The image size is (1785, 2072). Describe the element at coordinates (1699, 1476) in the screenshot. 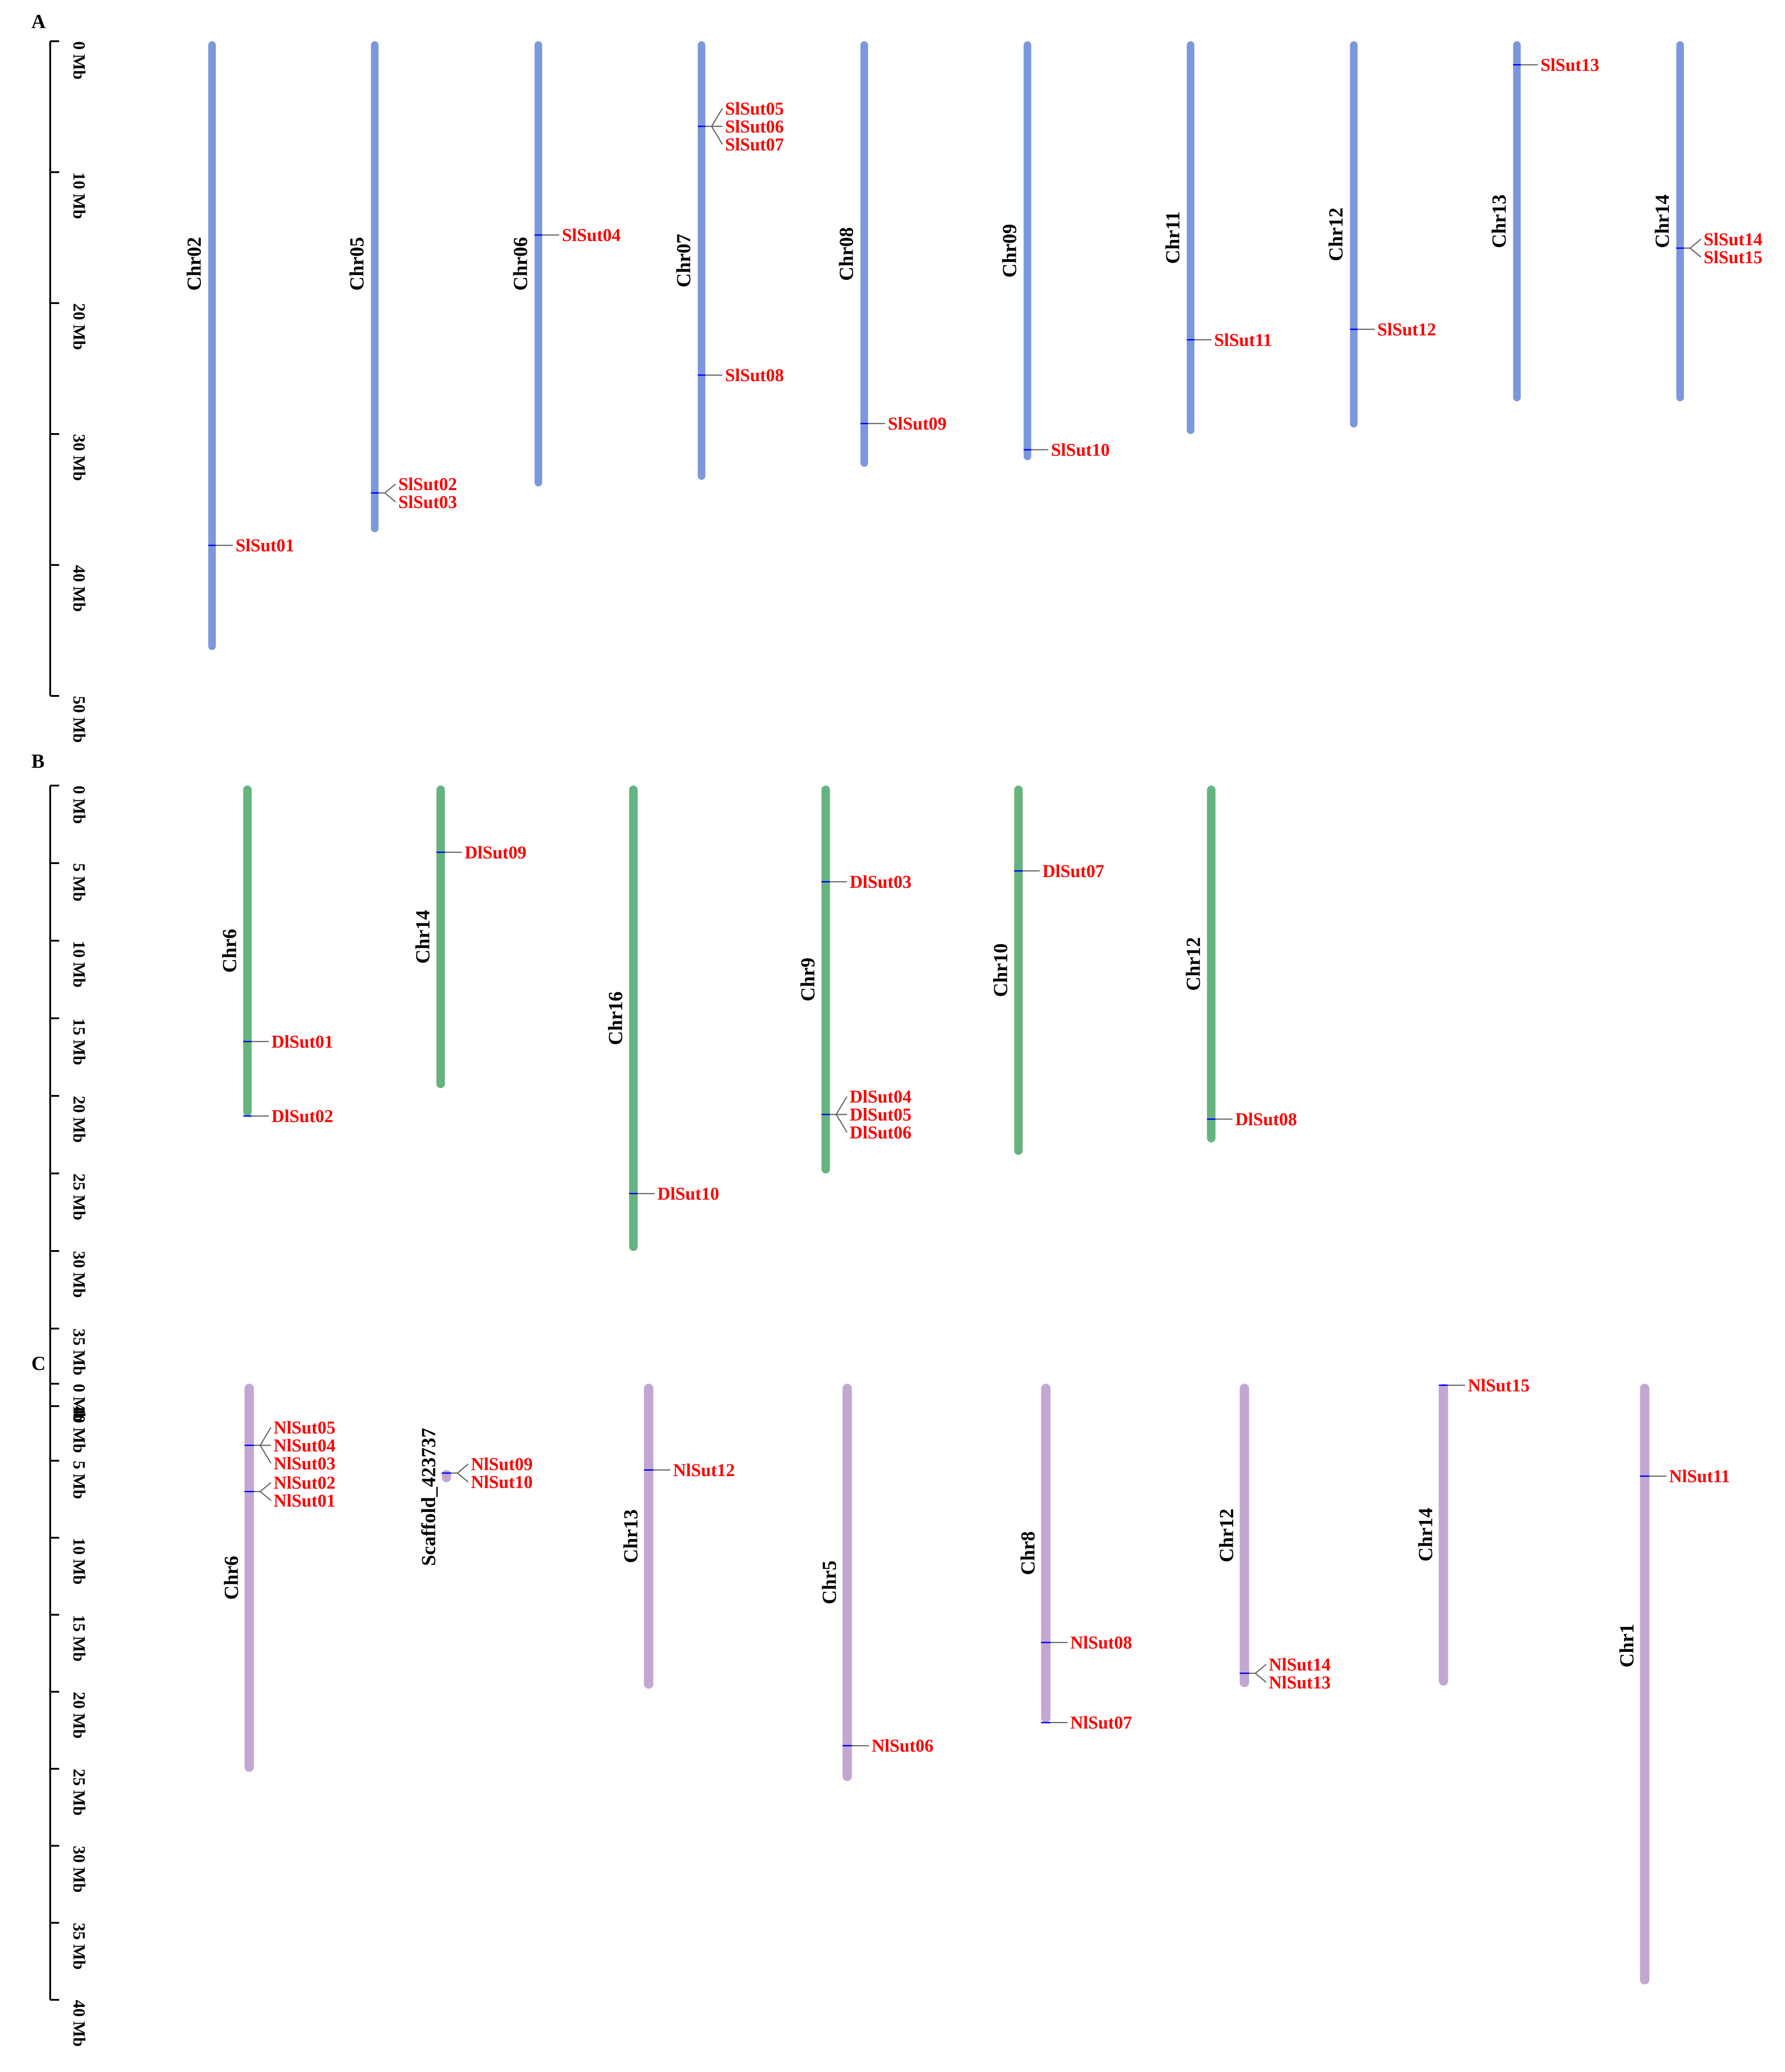

I see `gene-label-nlsut11: NlSut11` at that location.